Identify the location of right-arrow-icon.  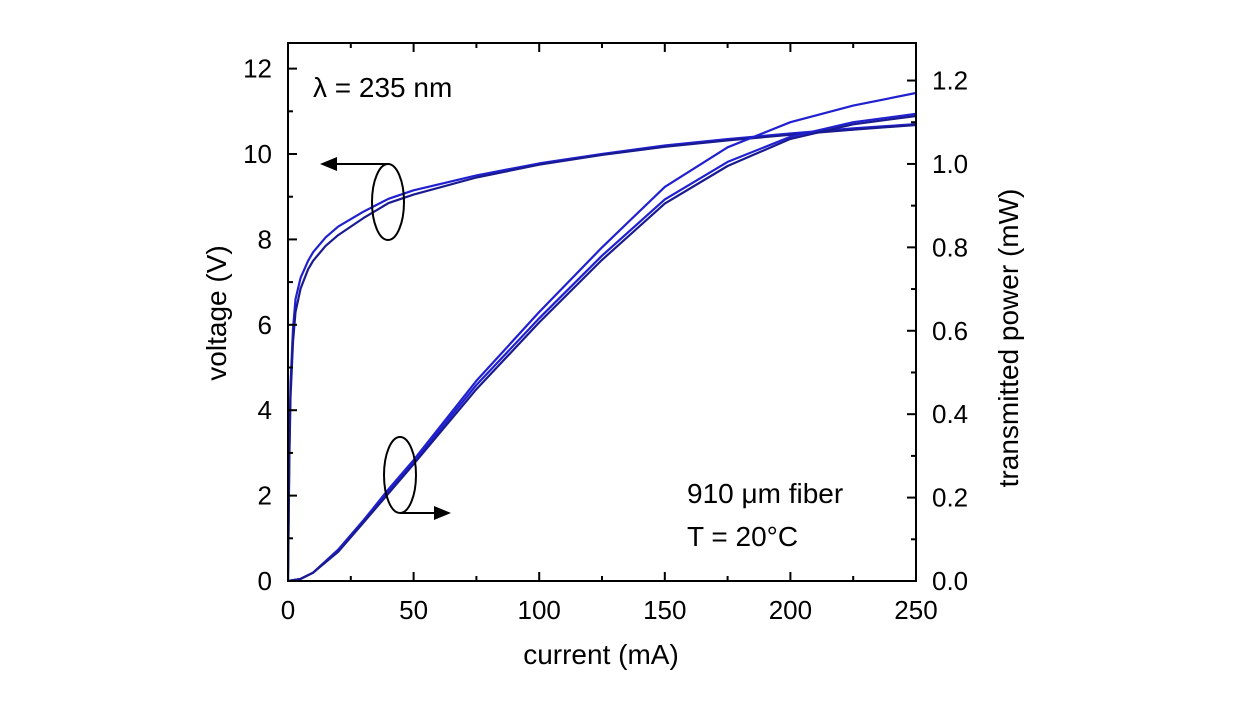
(442, 513).